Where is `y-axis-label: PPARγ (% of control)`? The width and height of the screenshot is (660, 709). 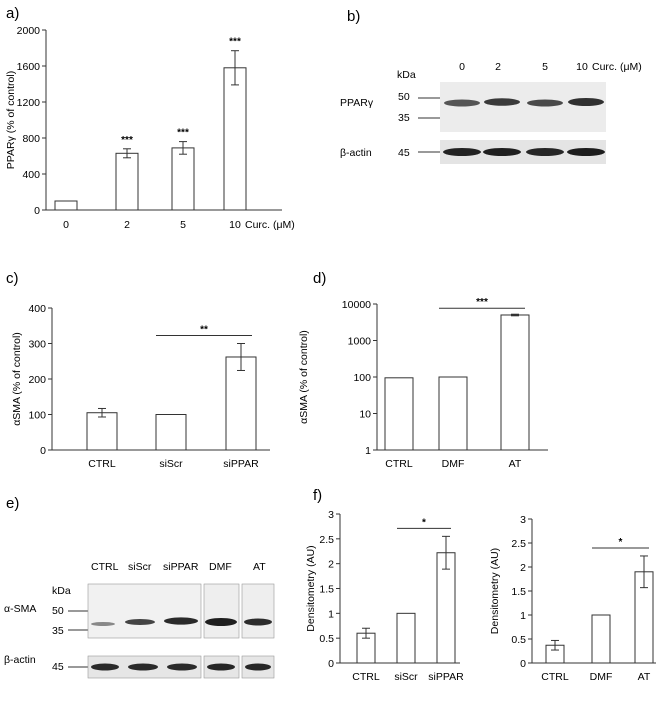
y-axis-label: PPARγ (% of control) is located at coordinates (11, 120).